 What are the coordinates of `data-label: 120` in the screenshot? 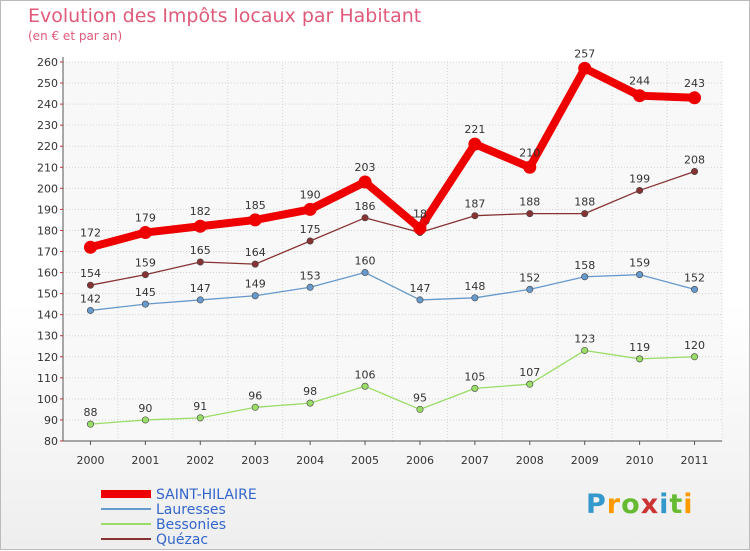 It's located at (694, 345).